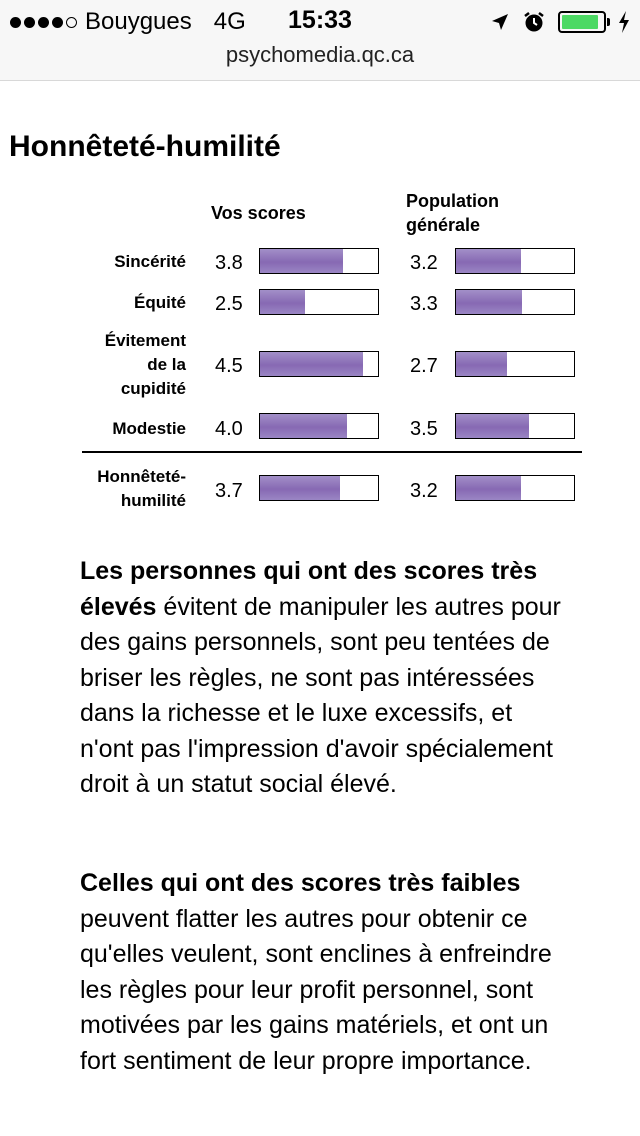  I want to click on population-total-score-bar, so click(515, 488).